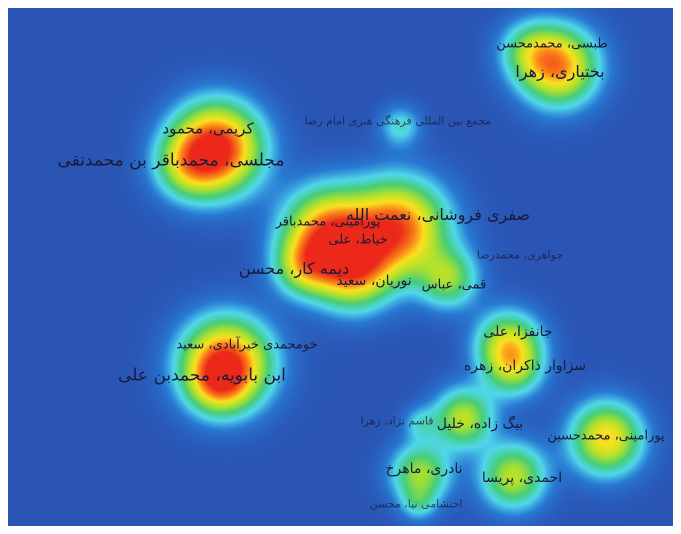  What do you see at coordinates (522, 478) in the screenshot?
I see `author-label-ahmadi: احمدی، پریسا` at bounding box center [522, 478].